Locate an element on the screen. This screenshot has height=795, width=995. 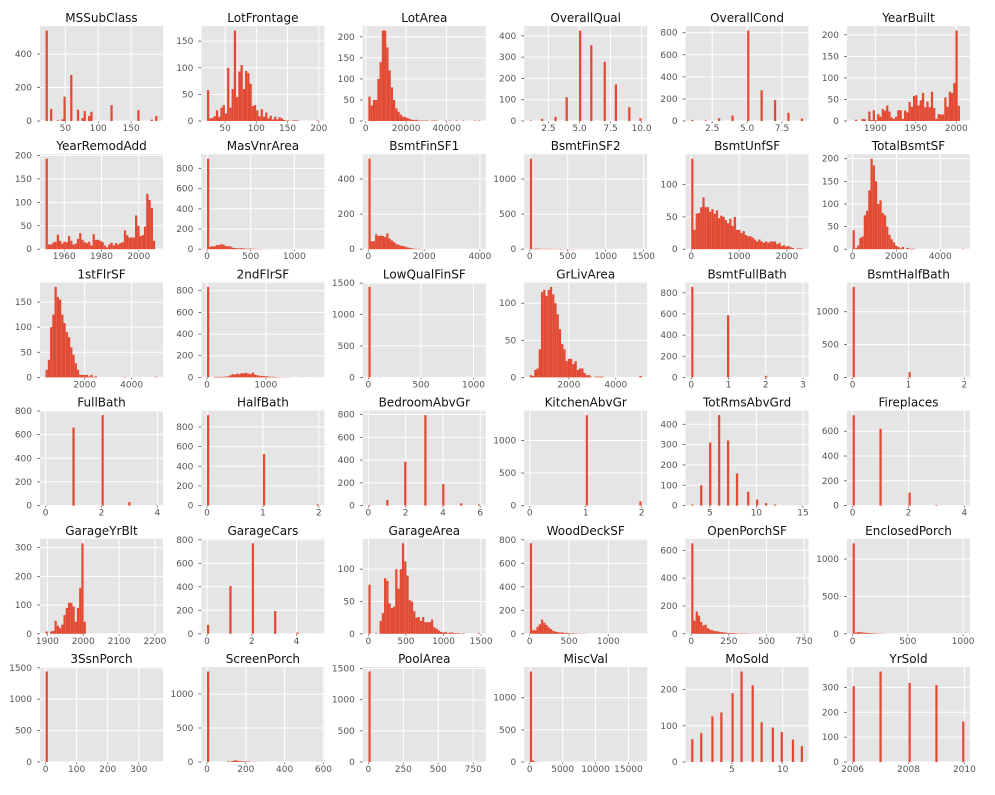
subplot-GarageArea: 0 500 1000 1500 0 50 100 GarageArea is located at coordinates (415, 585).